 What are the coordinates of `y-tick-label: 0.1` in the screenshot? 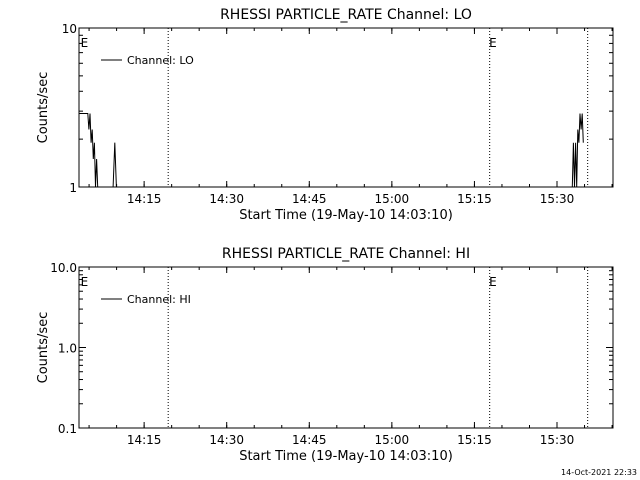 It's located at (67, 429).